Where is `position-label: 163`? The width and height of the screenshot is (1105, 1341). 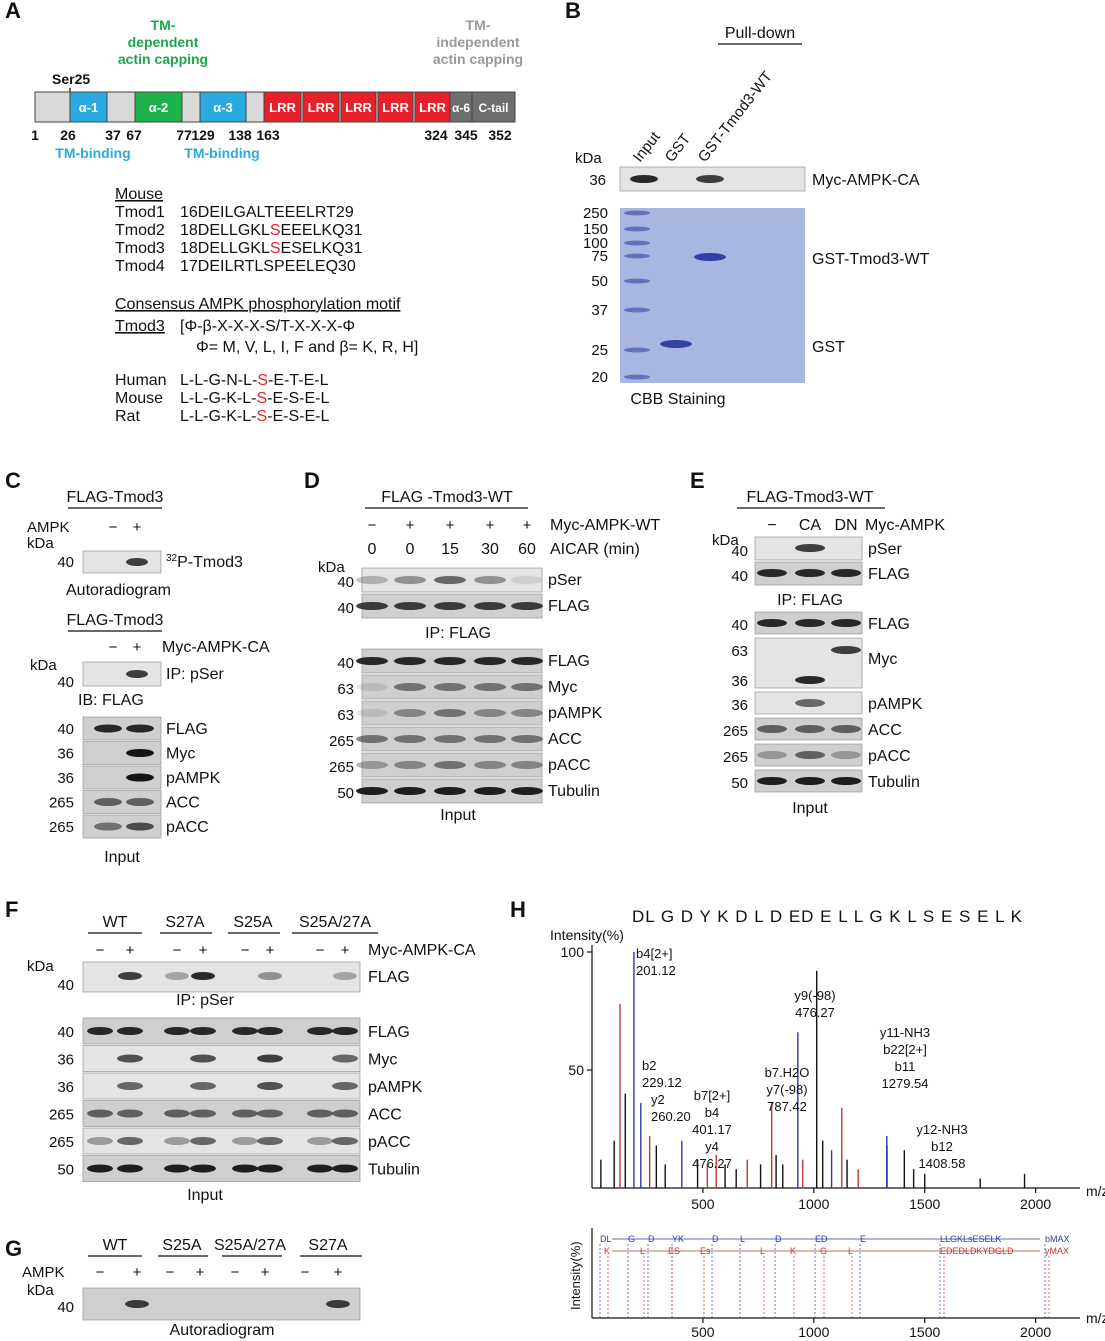 position-label: 163 is located at coordinates (268, 135).